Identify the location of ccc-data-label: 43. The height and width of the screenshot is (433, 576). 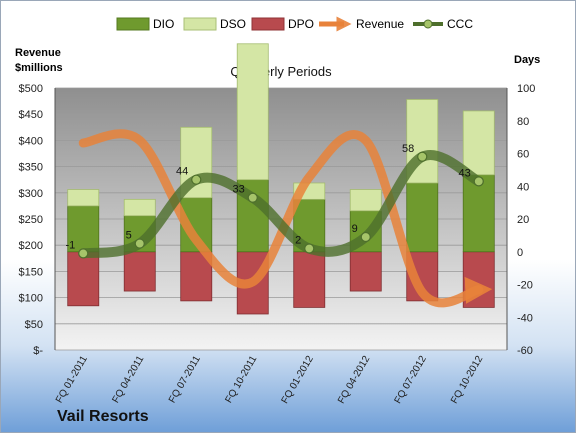
(465, 173).